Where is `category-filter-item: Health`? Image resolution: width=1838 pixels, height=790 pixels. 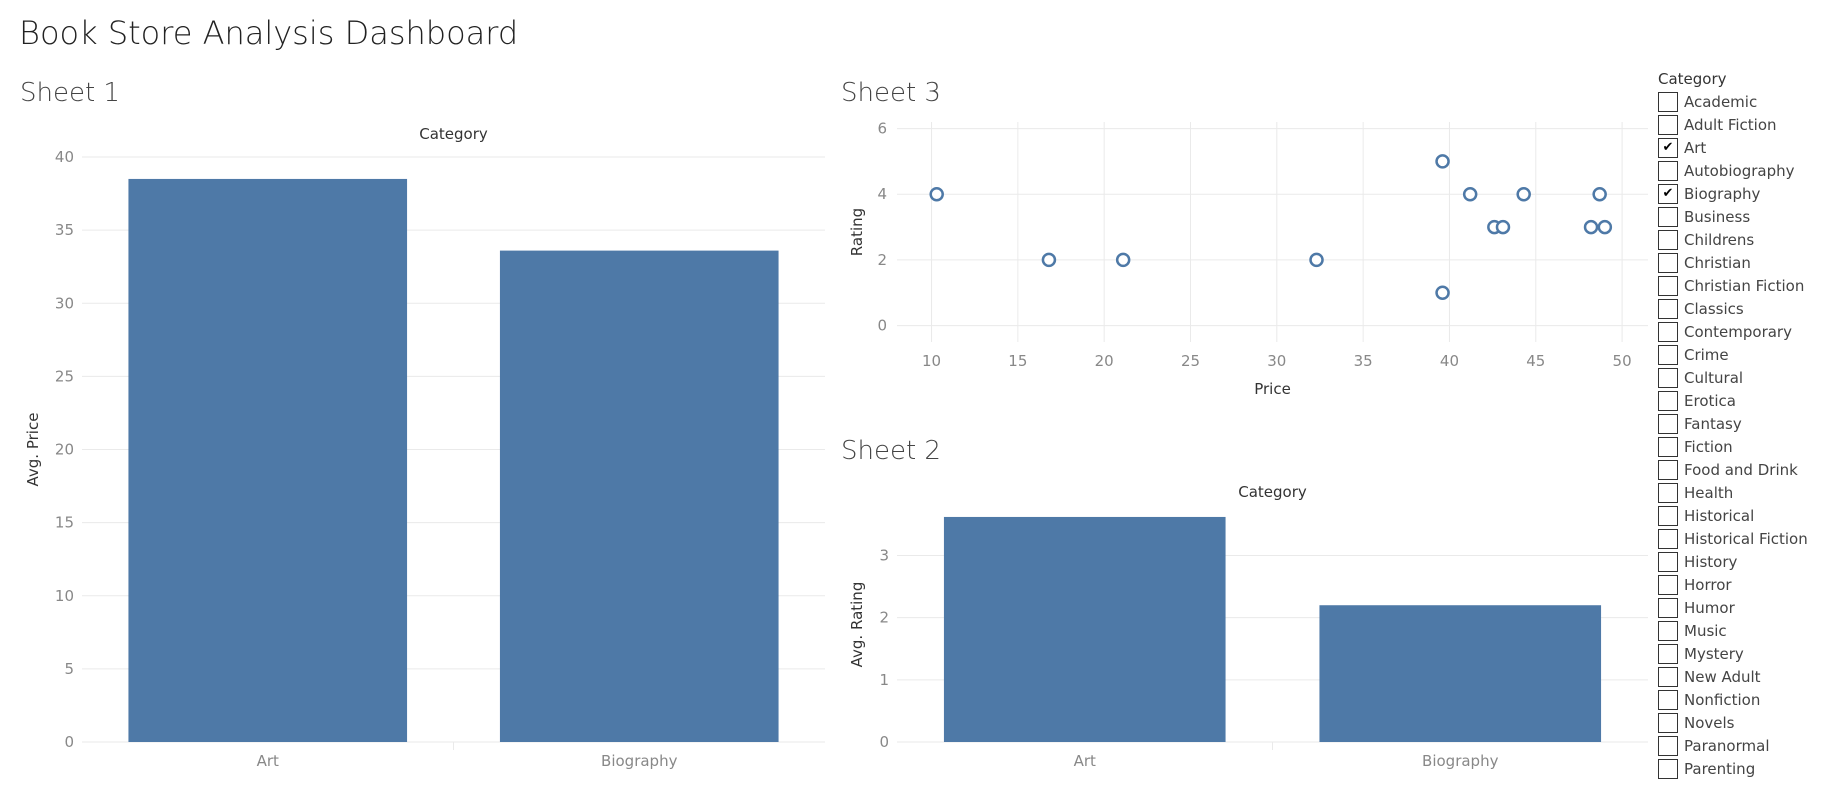
category-filter-item: Health is located at coordinates (1748, 492).